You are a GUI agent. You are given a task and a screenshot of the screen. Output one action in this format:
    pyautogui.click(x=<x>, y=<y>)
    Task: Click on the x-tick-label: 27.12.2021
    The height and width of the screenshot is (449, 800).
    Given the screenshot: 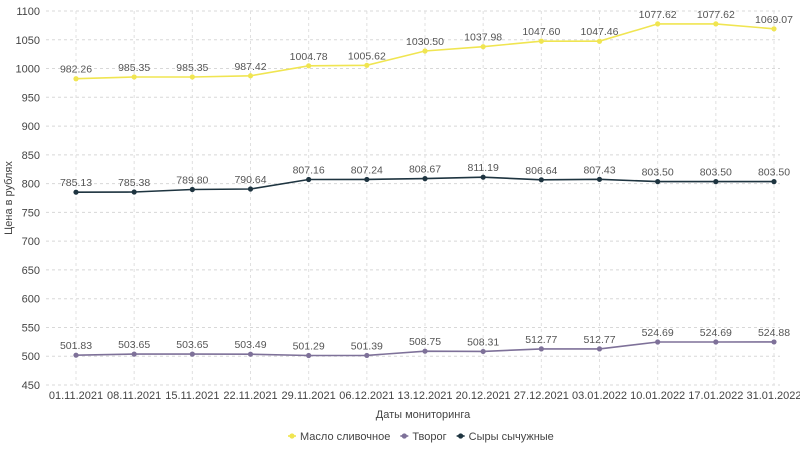 What is the action you would take?
    pyautogui.click(x=541, y=396)
    